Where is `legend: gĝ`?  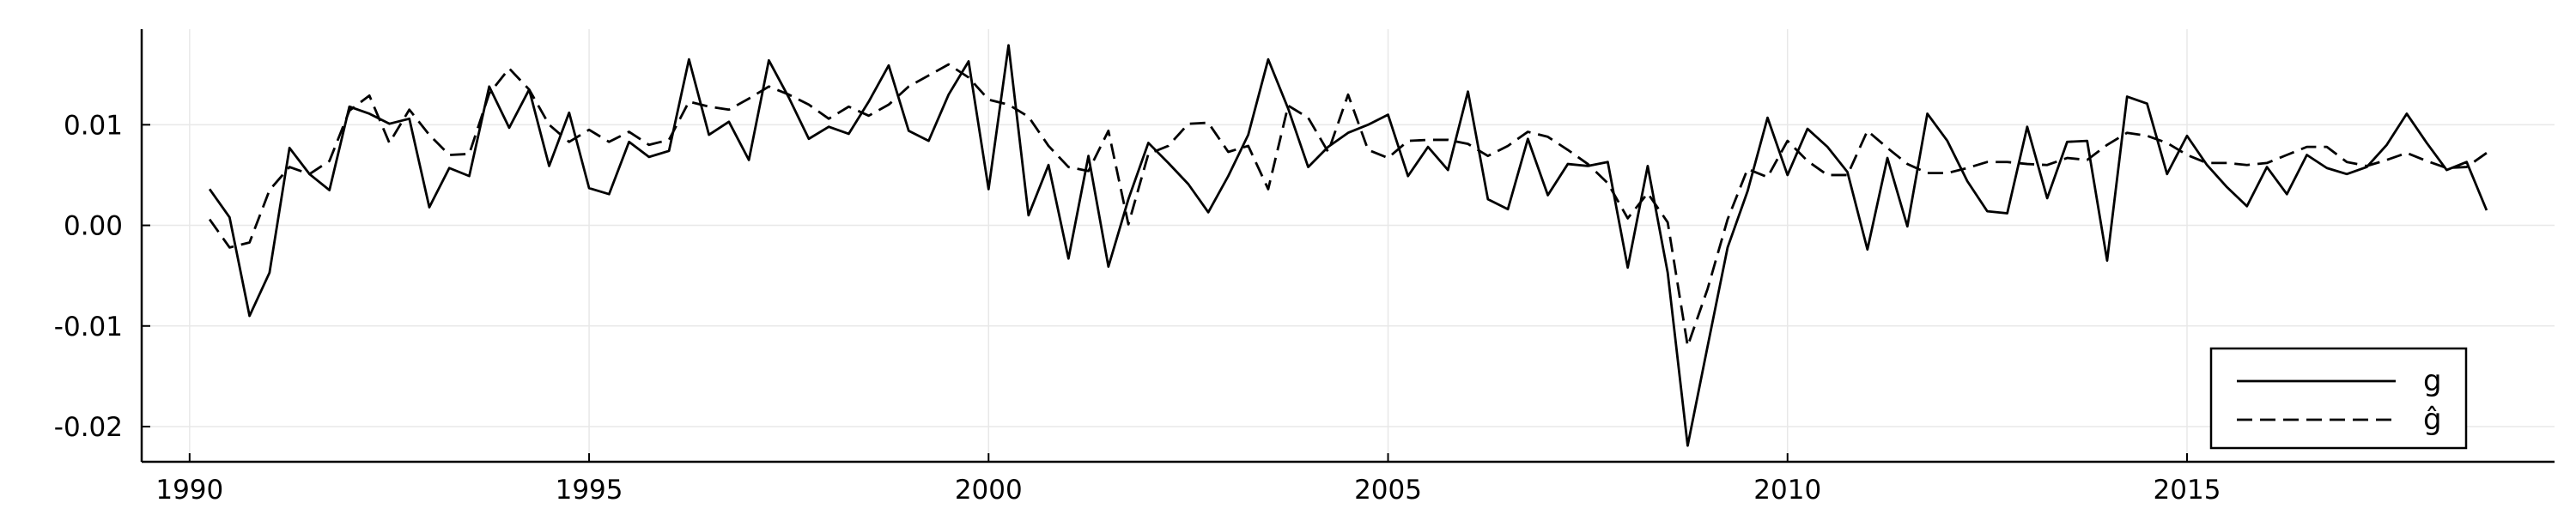
legend: gĝ is located at coordinates (2339, 398).